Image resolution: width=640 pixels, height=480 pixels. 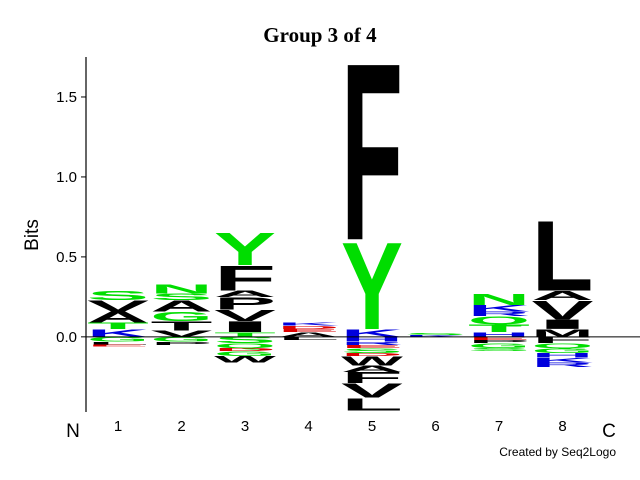 I want to click on x-tick-label: 3, so click(x=245, y=426).